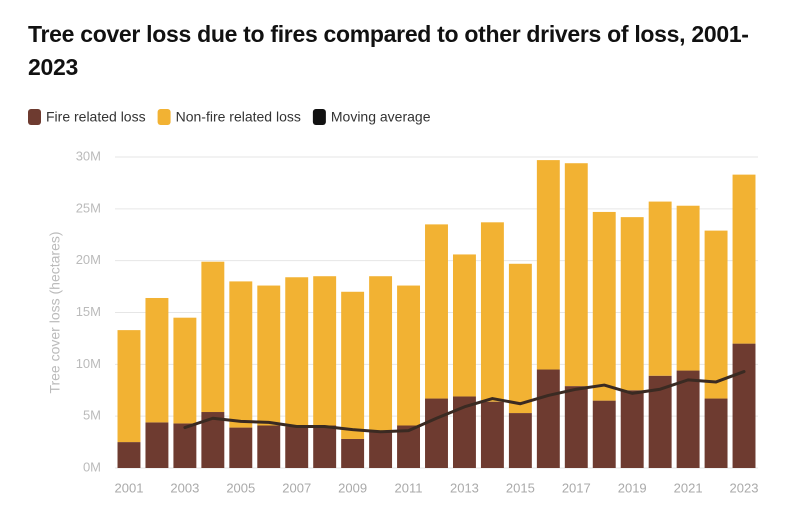 This screenshot has width=800, height=522. Describe the element at coordinates (381, 117) in the screenshot. I see `legend-label: Moving average` at that location.